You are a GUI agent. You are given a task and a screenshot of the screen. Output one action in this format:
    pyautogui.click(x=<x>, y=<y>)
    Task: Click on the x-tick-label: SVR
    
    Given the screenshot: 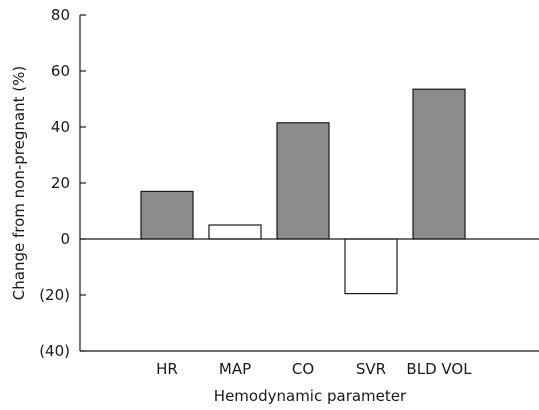 What is the action you would take?
    pyautogui.click(x=371, y=369)
    